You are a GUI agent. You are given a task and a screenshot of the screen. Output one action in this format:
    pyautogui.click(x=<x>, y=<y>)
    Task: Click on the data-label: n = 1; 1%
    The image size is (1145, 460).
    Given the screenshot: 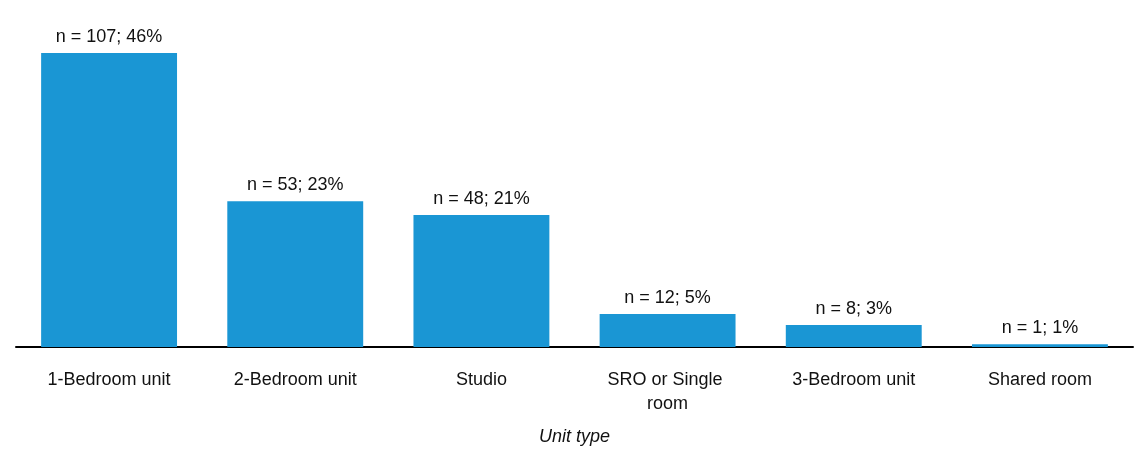 What is the action you would take?
    pyautogui.click(x=1040, y=327)
    